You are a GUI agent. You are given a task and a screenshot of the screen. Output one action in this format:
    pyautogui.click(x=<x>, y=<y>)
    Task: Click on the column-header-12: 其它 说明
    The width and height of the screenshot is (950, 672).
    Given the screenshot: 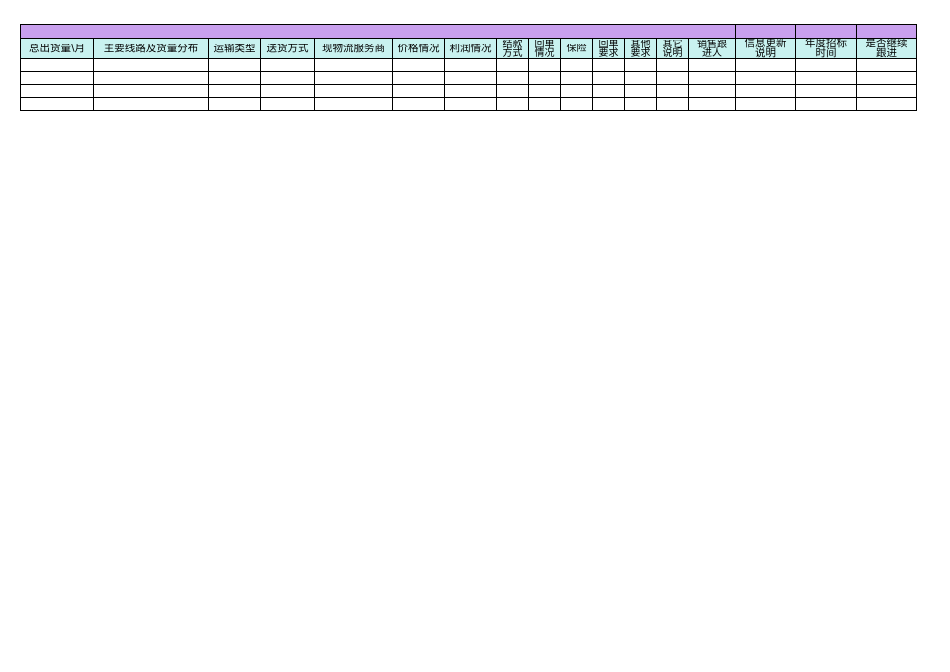 What is the action you would take?
    pyautogui.click(x=672, y=48)
    